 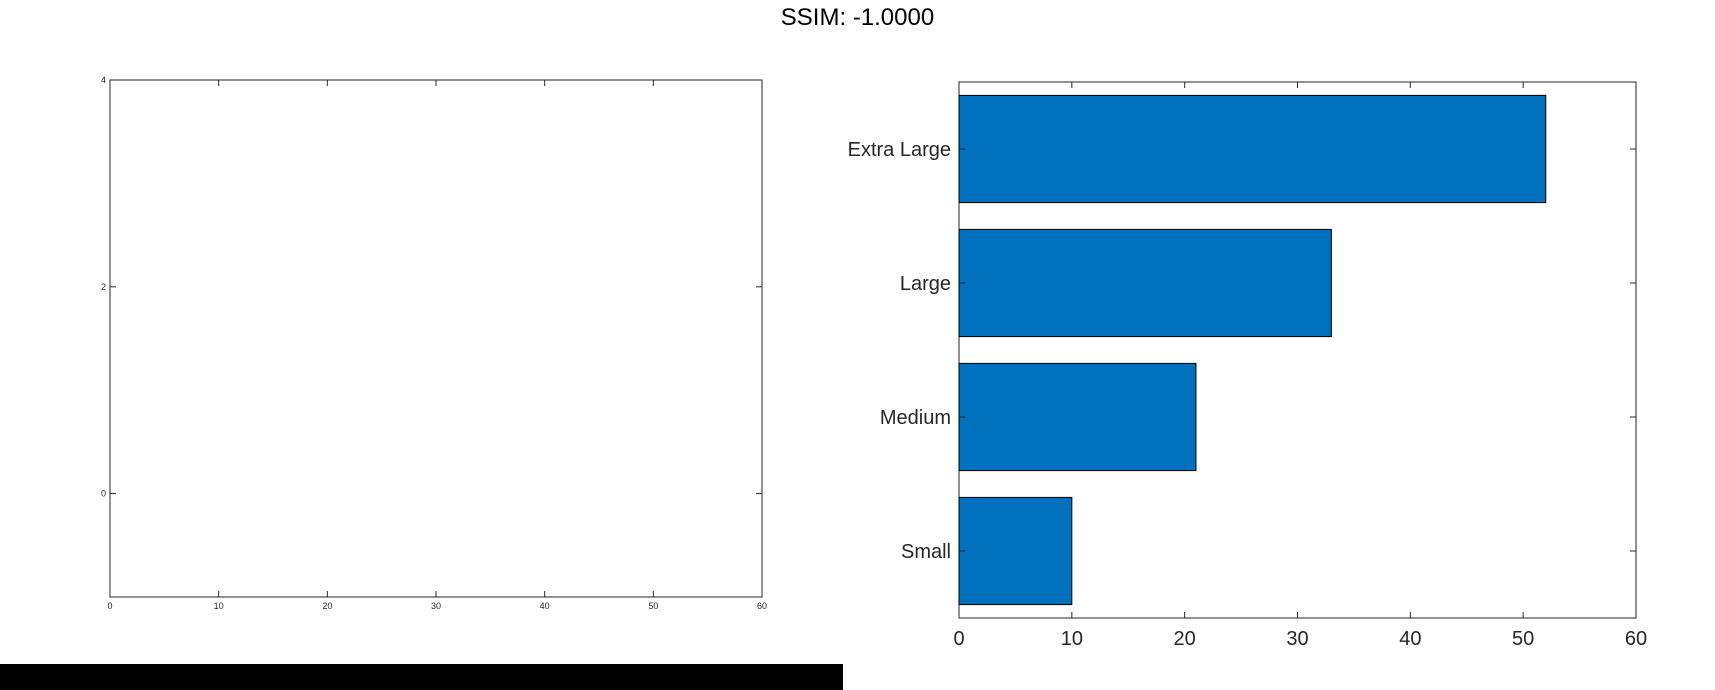 What do you see at coordinates (103, 80) in the screenshot?
I see `y-tick-label: 4` at bounding box center [103, 80].